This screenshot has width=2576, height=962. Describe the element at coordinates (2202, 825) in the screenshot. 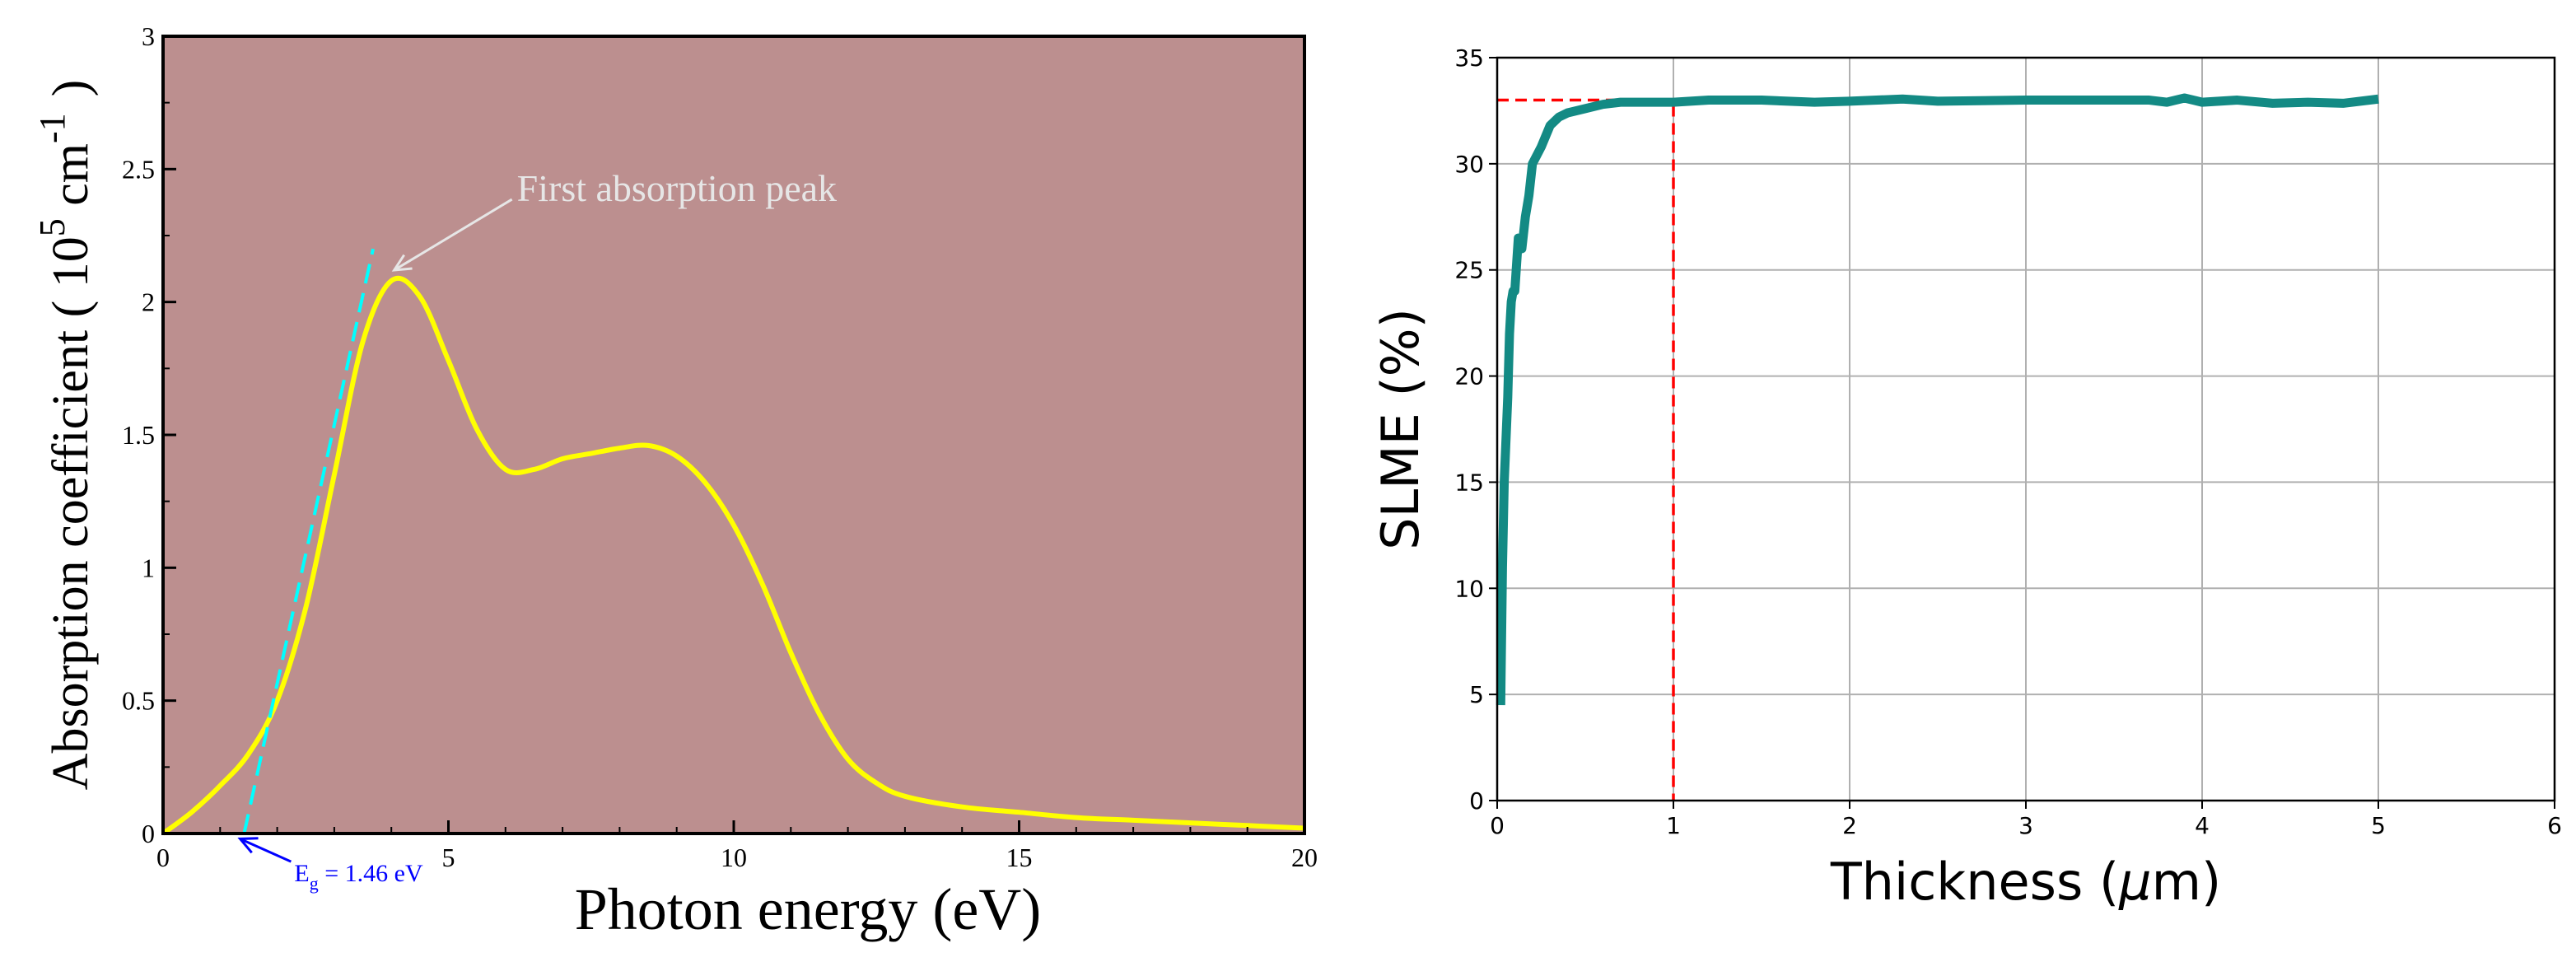

I see `slme-x-tick-label: 4` at that location.